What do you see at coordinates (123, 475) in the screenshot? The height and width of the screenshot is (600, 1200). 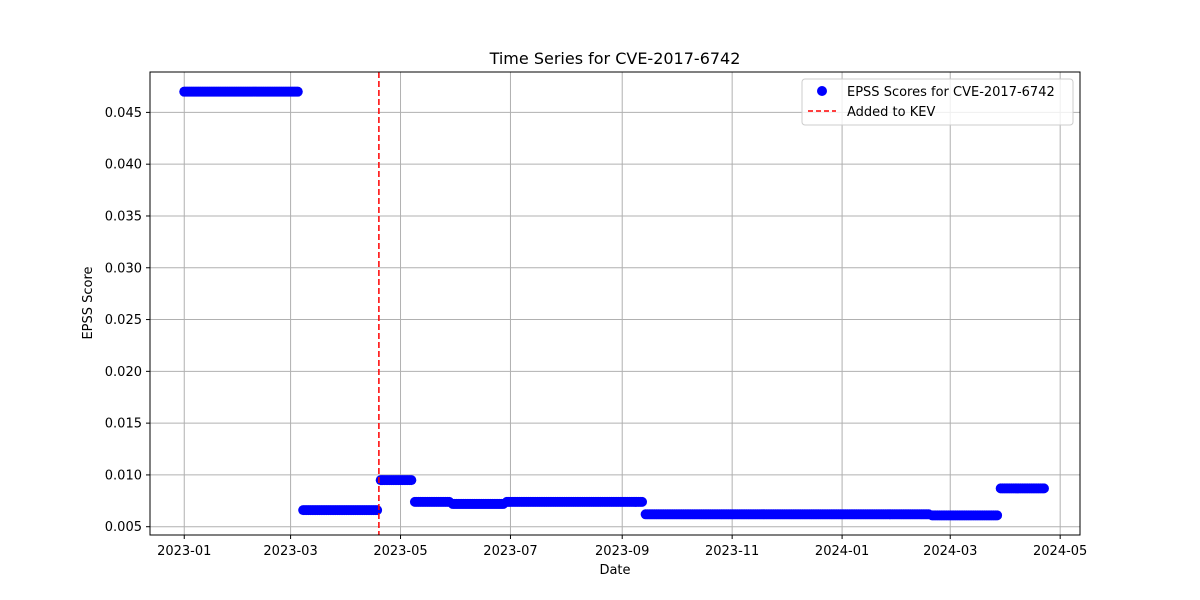 I see `y-tick-label: 0.010` at bounding box center [123, 475].